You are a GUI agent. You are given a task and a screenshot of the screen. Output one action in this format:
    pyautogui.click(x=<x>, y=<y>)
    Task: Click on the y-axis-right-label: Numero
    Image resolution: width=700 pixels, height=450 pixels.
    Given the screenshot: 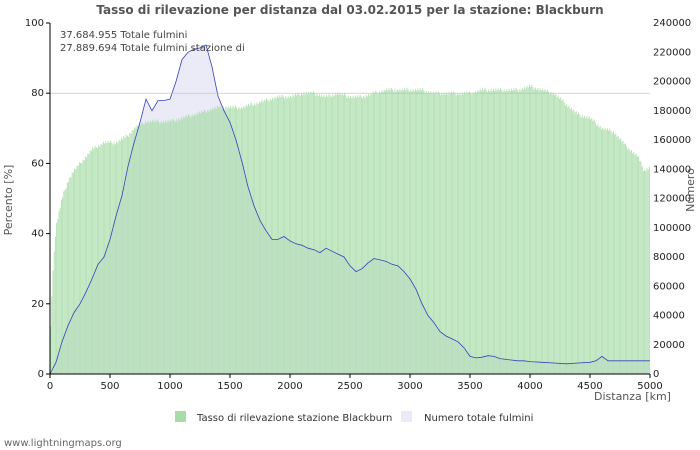 What is the action you would take?
    pyautogui.click(x=690, y=190)
    